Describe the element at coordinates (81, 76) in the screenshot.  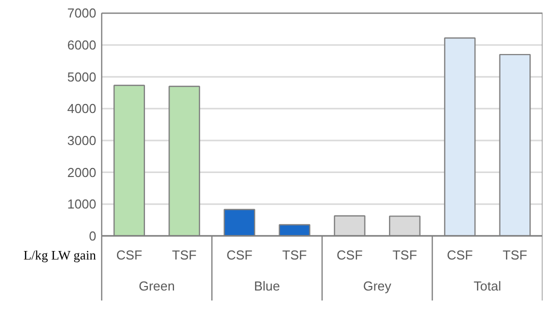
I see `y-tick-label: 5000` at that location.